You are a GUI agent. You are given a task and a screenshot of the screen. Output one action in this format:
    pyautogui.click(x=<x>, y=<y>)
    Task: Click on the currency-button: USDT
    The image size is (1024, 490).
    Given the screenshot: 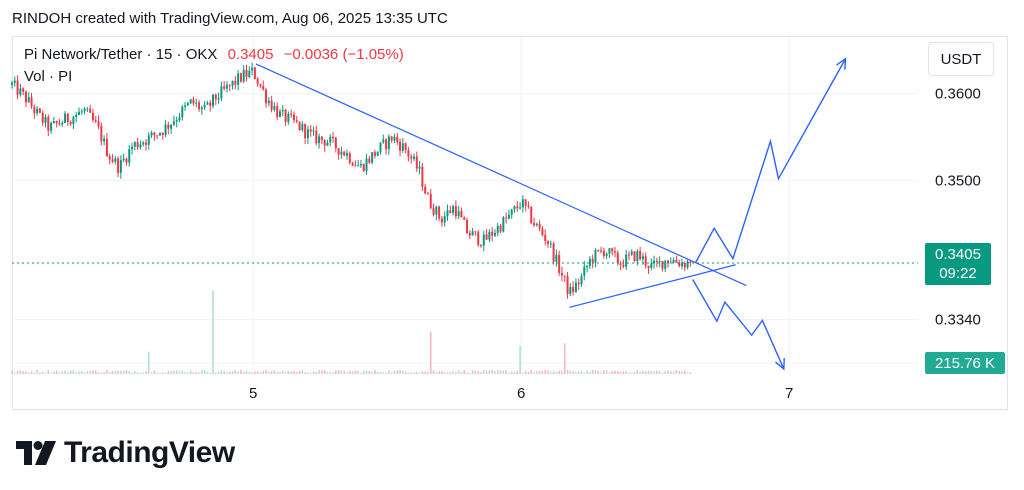 What is the action you would take?
    pyautogui.click(x=961, y=59)
    